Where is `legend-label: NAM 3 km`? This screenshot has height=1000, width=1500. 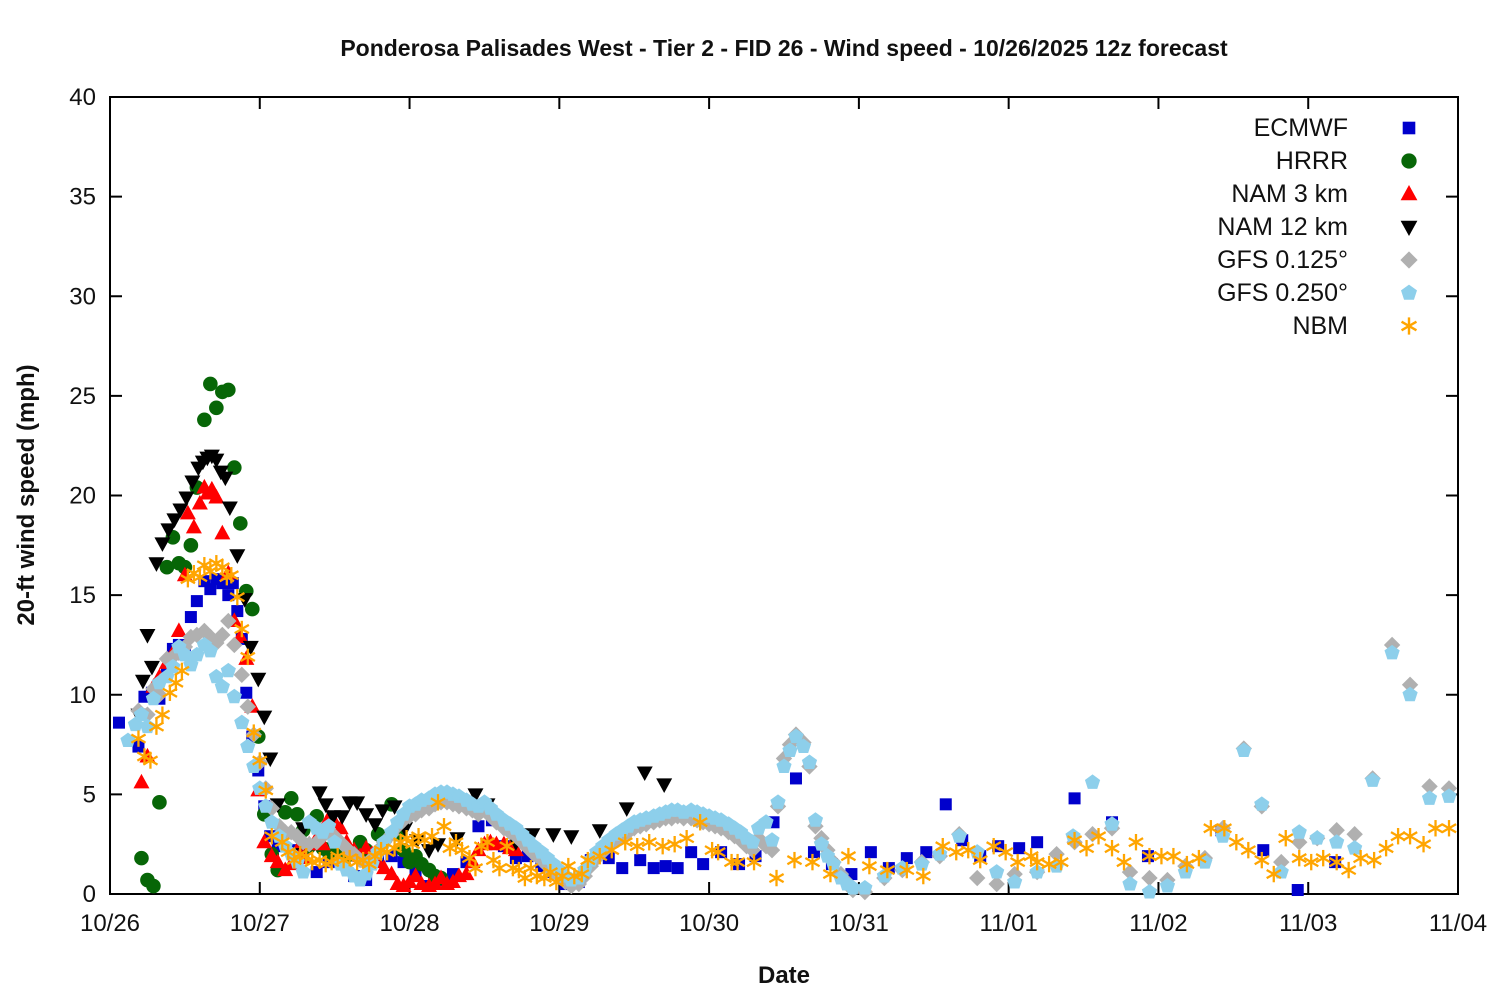
legend-label: NAM 3 km is located at coordinates (1289, 194).